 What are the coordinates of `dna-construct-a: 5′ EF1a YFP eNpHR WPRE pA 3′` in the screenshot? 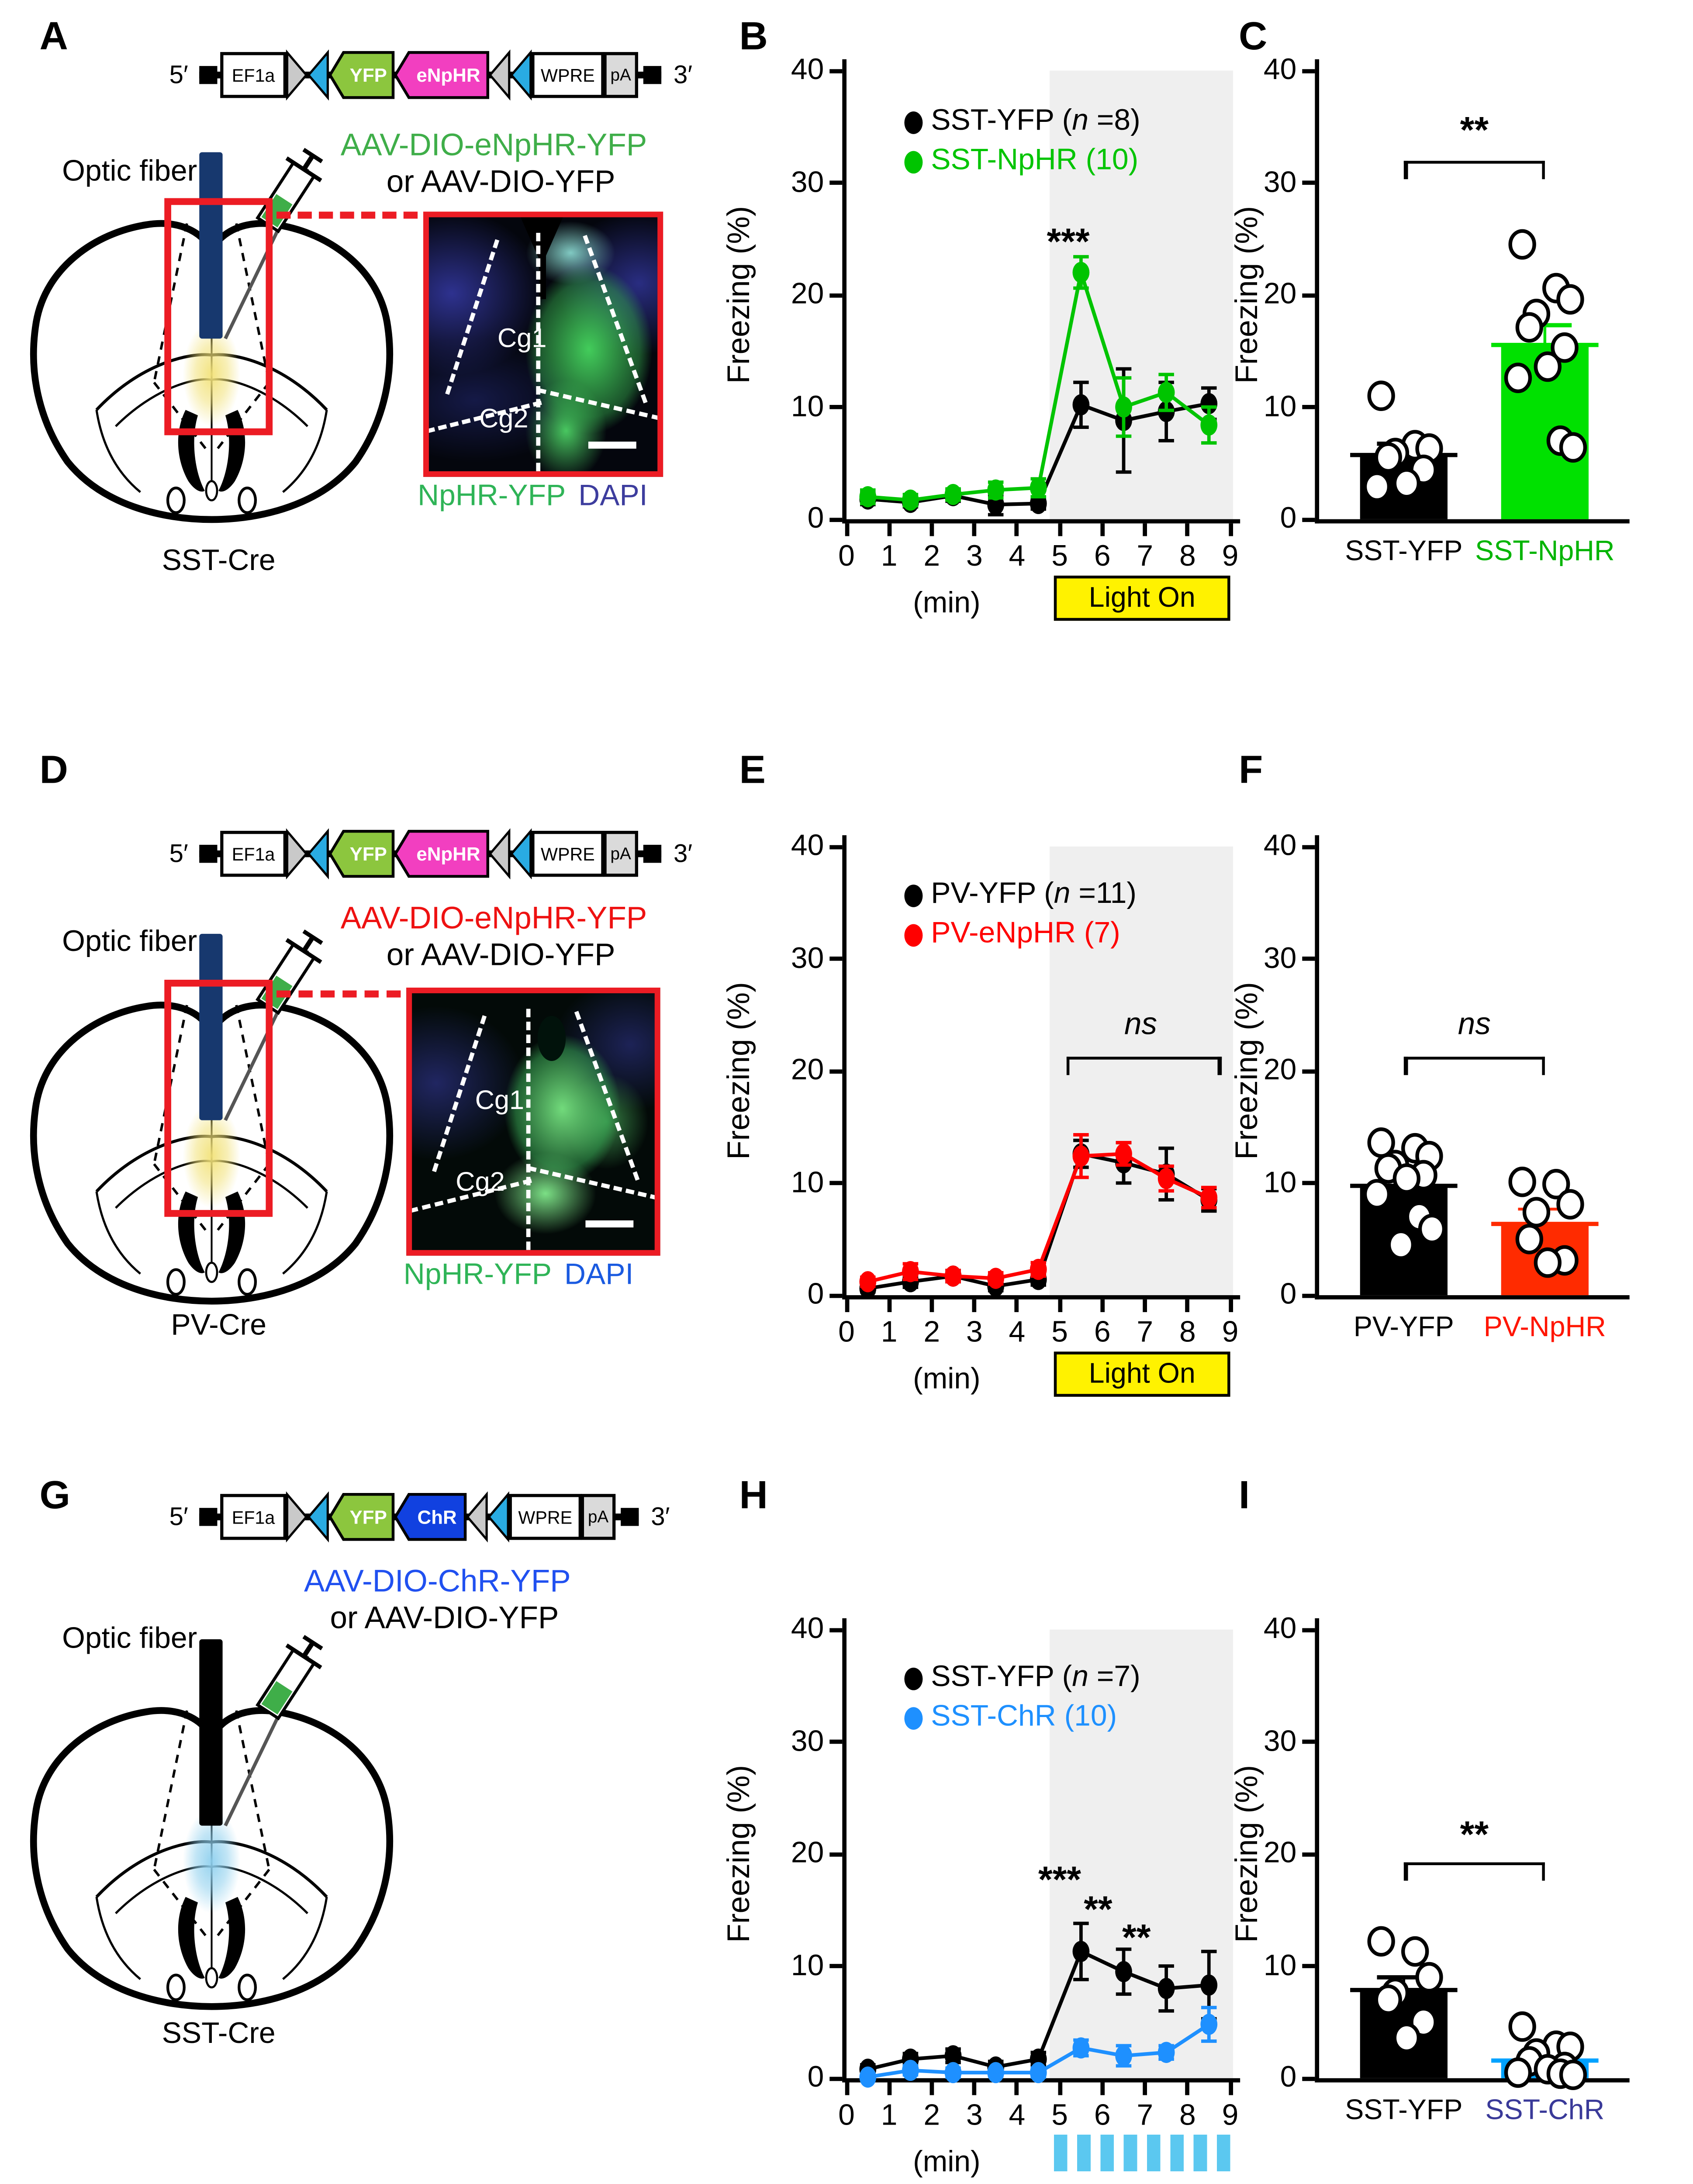 It's located at (431, 75).